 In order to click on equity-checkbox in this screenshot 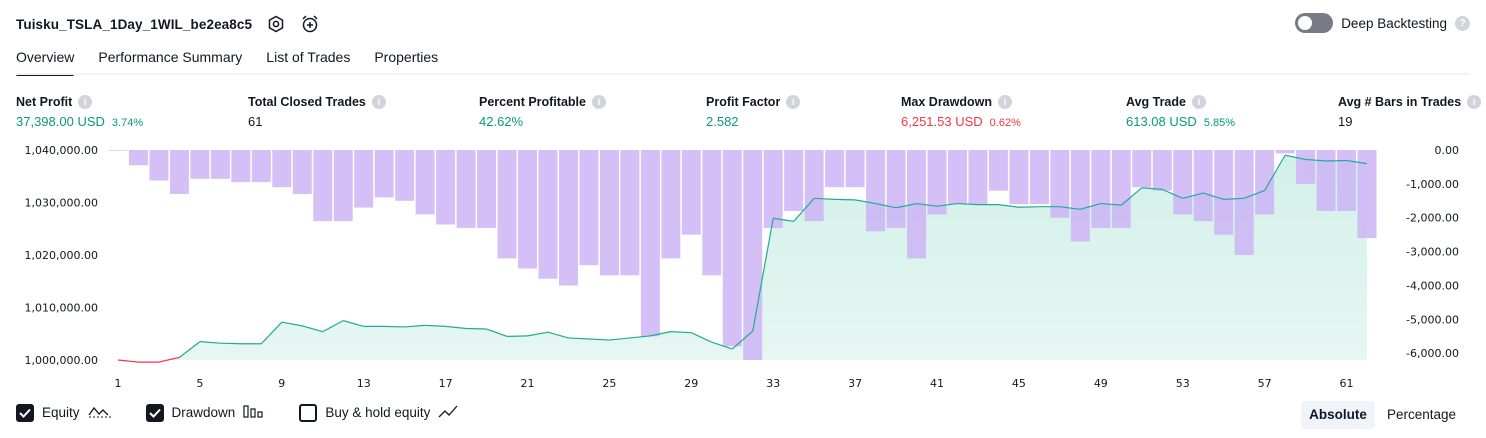, I will do `click(25, 412)`.